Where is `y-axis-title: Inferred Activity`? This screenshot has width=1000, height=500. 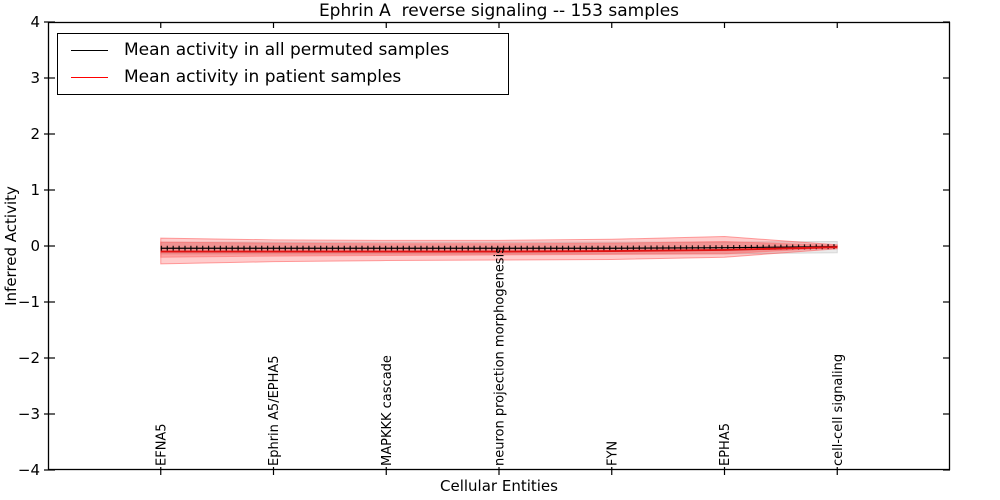
y-axis-title: Inferred Activity is located at coordinates (11, 246).